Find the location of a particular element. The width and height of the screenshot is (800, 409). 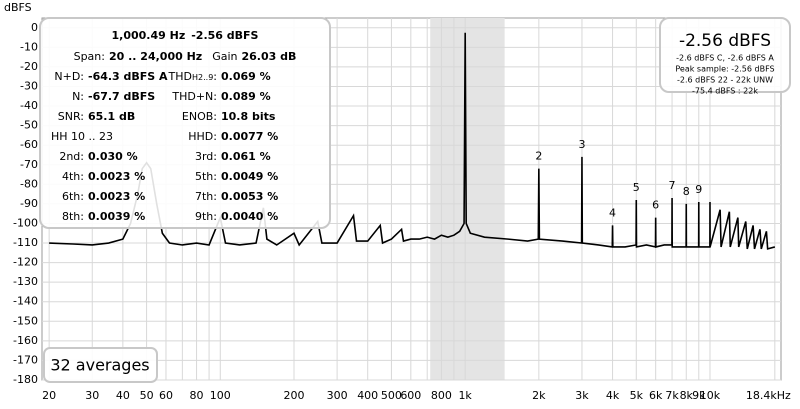

label: 9th: is located at coordinates (206, 216).